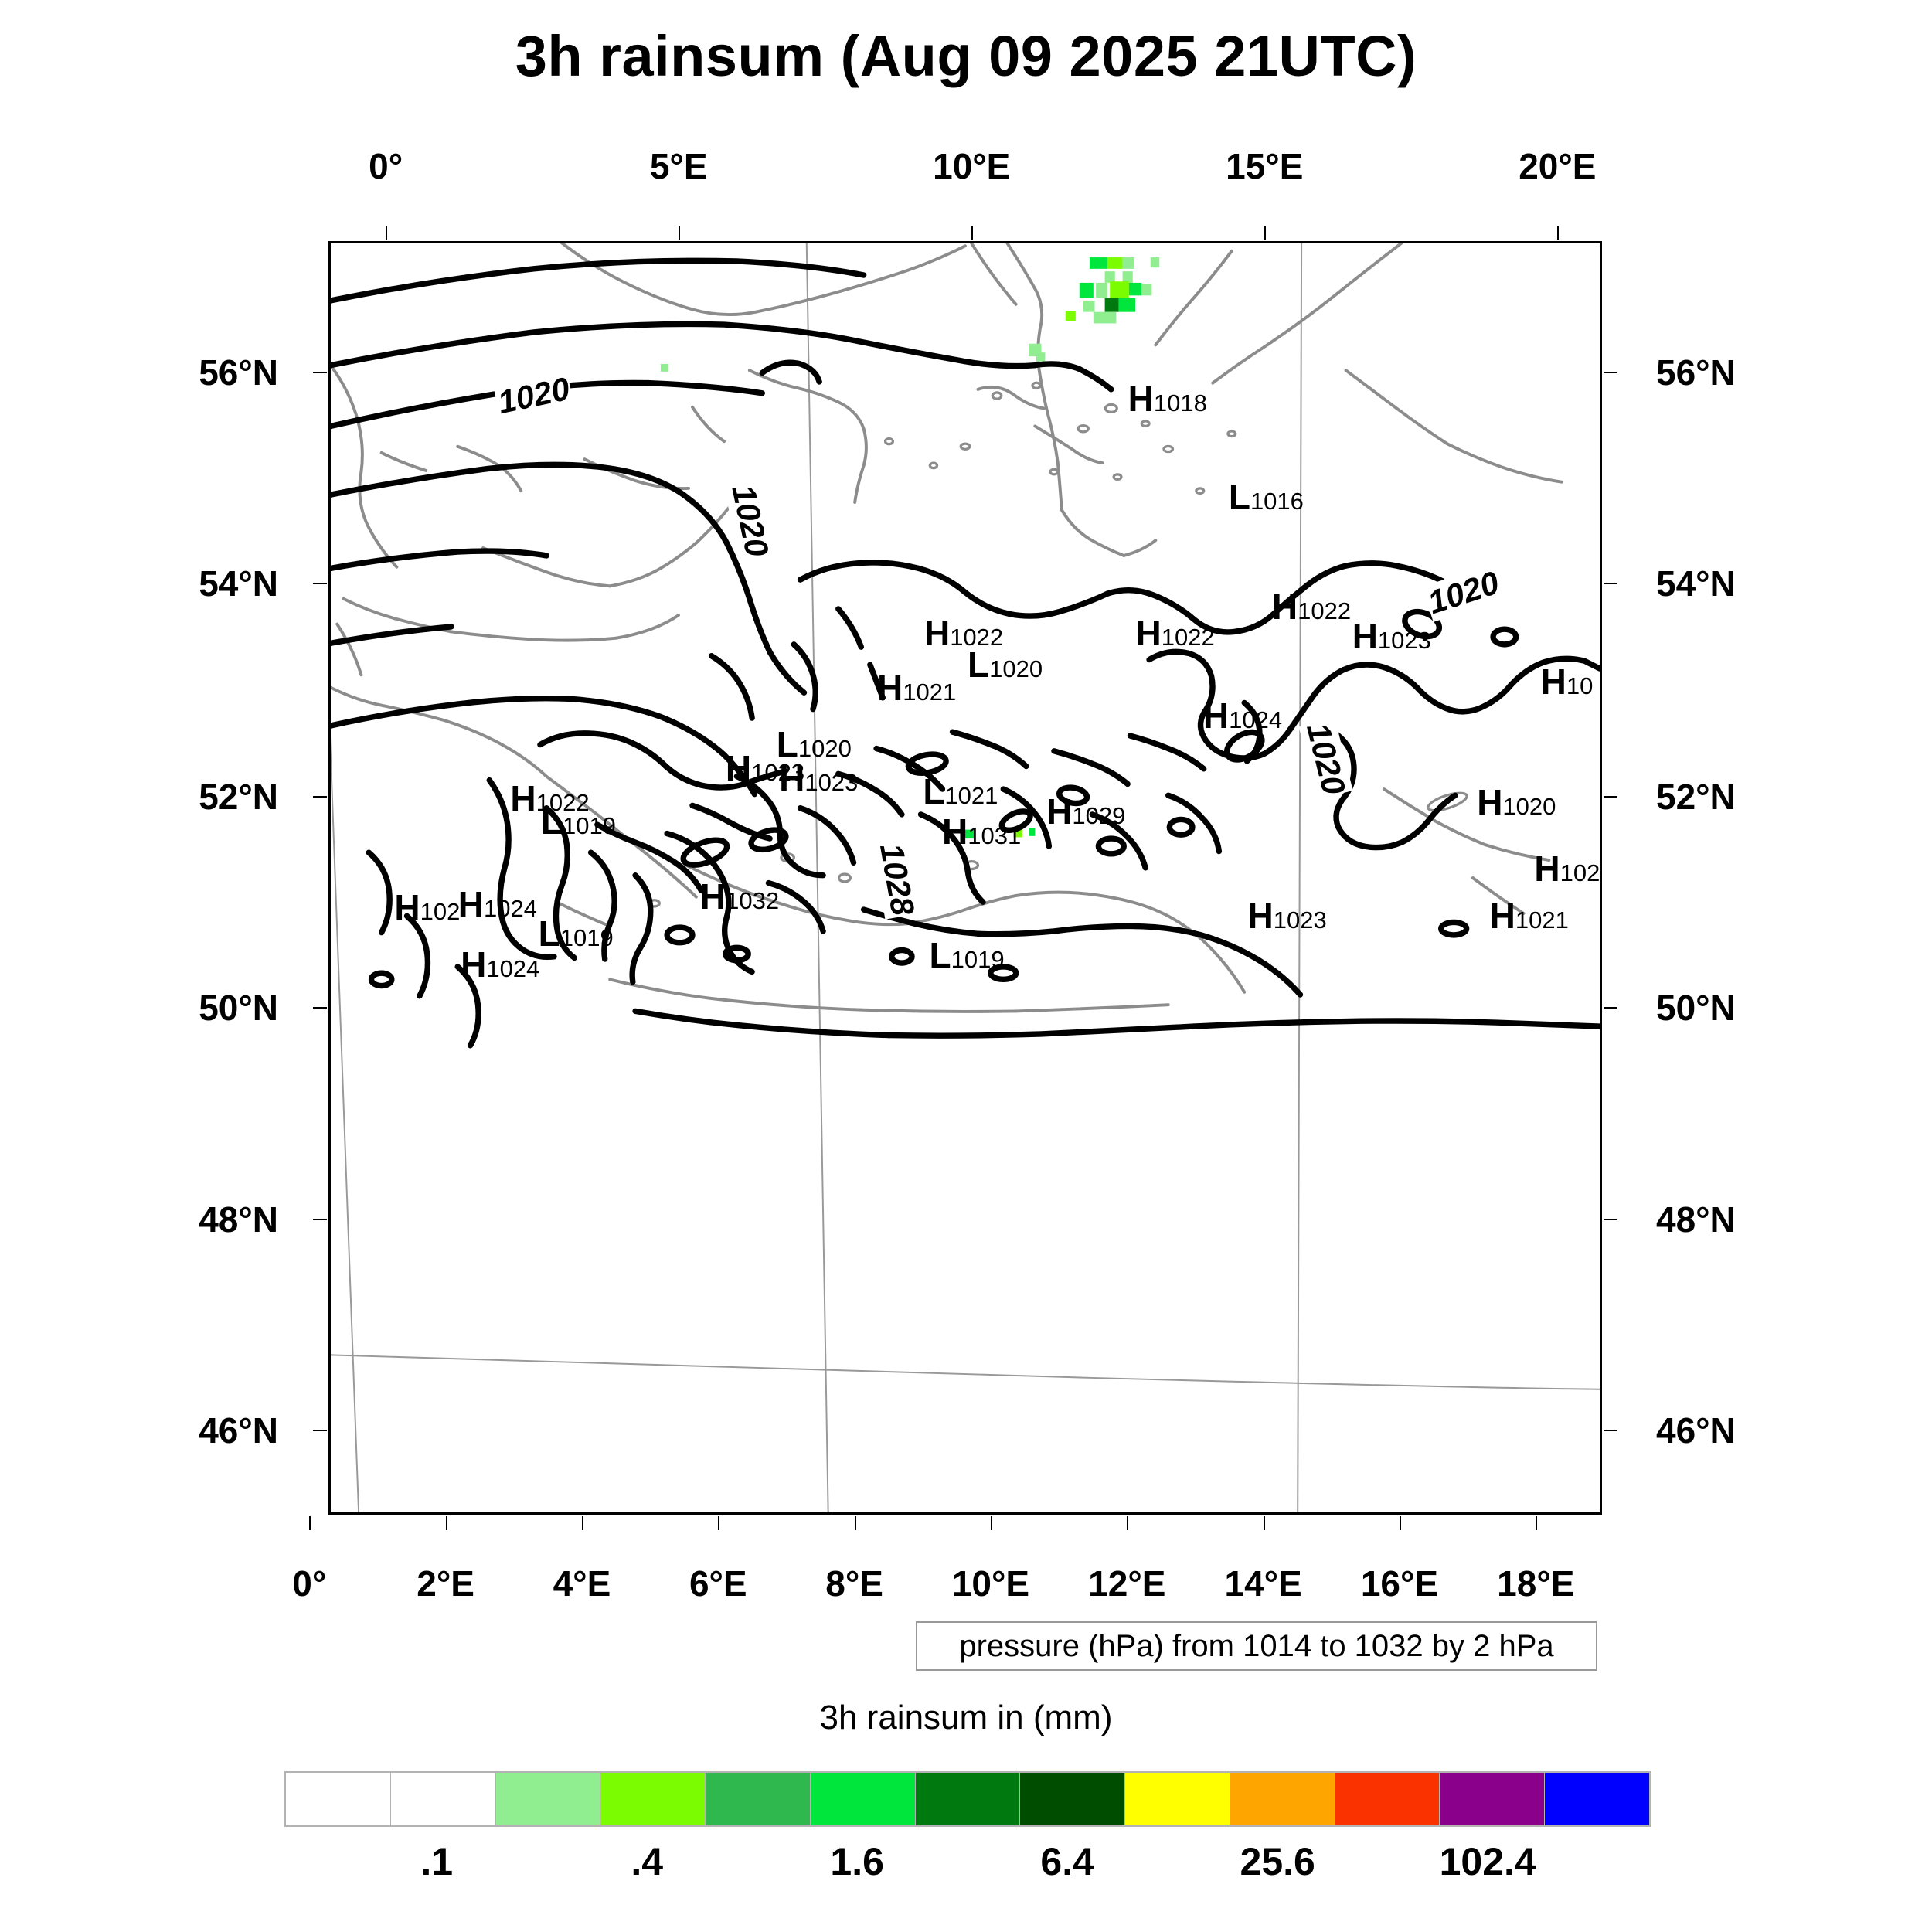 This screenshot has height=1932, width=1932. What do you see at coordinates (1242, 716) in the screenshot?
I see `pressure-marker-h: H1024` at bounding box center [1242, 716].